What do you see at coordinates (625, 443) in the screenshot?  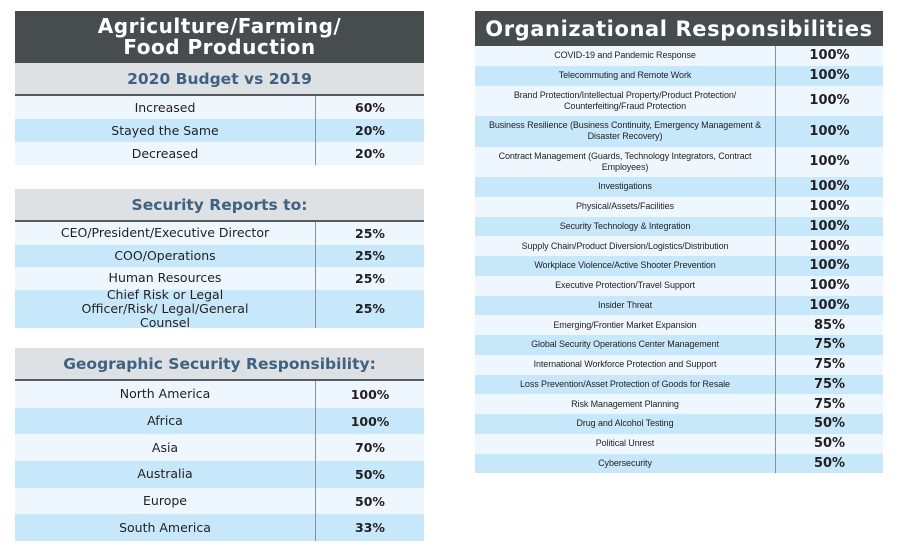 I see `row-label: Political Unrest` at bounding box center [625, 443].